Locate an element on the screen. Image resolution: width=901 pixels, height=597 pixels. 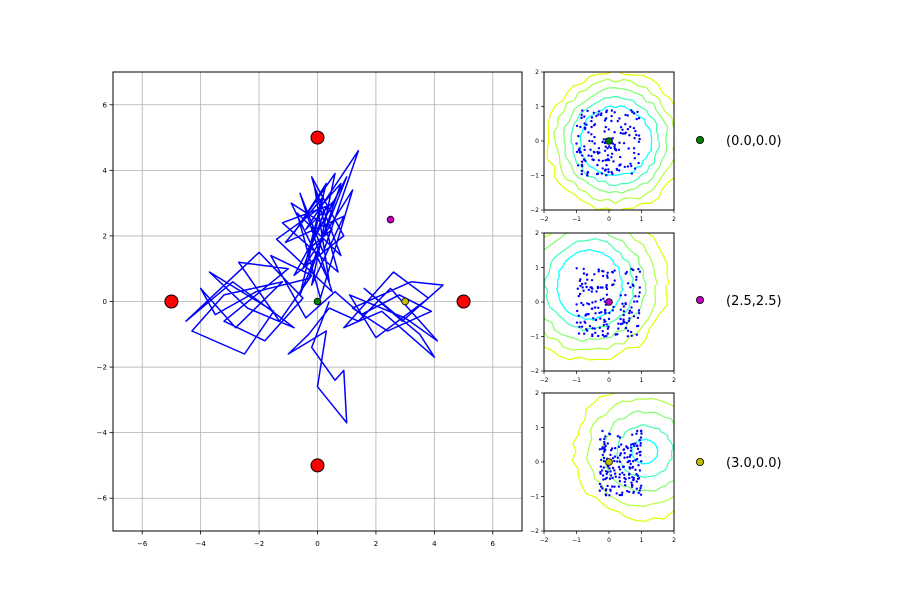
y-tick-label: −6 is located at coordinates (102, 499).